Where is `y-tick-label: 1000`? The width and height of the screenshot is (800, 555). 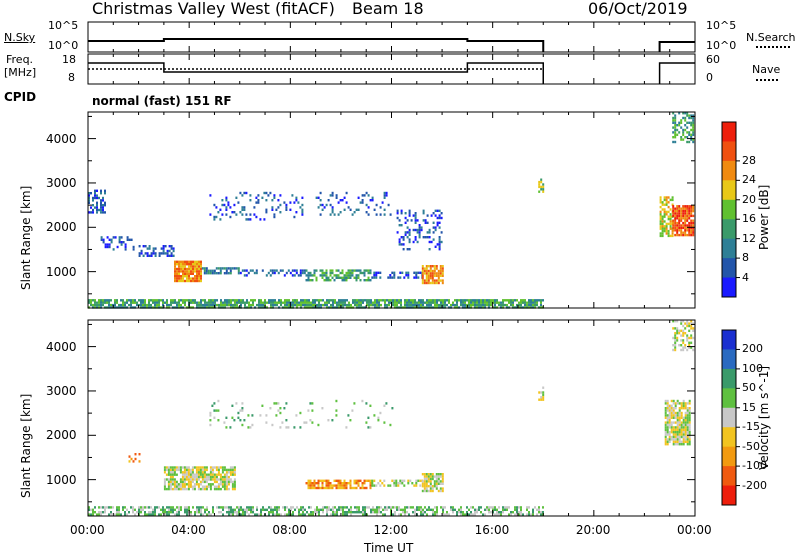 y-tick-label: 1000 is located at coordinates (61, 479).